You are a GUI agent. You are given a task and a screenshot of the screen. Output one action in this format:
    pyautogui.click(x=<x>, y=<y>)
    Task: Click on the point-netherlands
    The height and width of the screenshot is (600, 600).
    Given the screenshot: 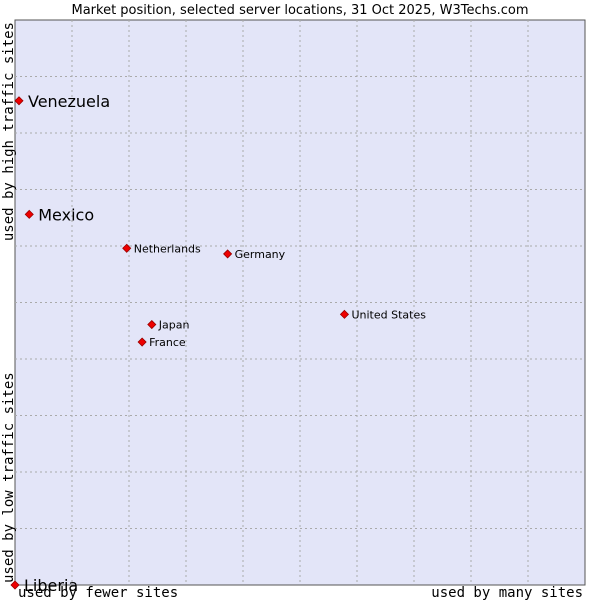 What is the action you would take?
    pyautogui.click(x=127, y=248)
    